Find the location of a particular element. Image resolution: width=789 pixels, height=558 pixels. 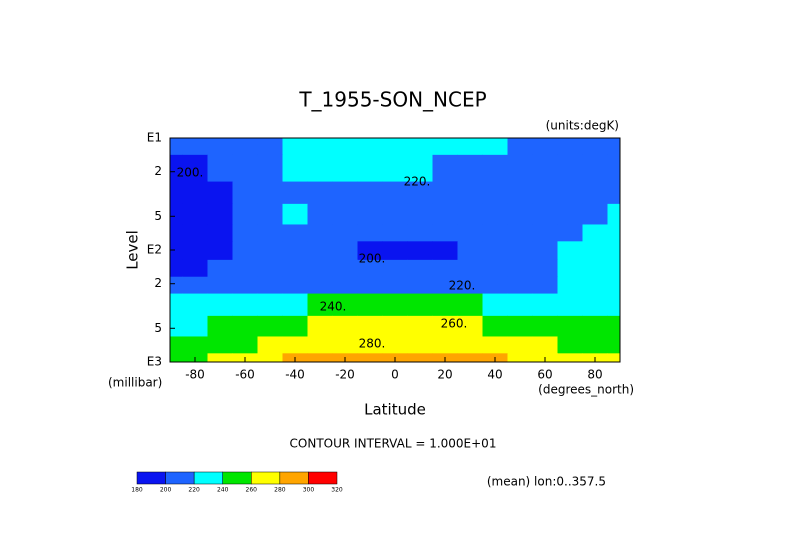

x-tick-label: -60 is located at coordinates (245, 375).